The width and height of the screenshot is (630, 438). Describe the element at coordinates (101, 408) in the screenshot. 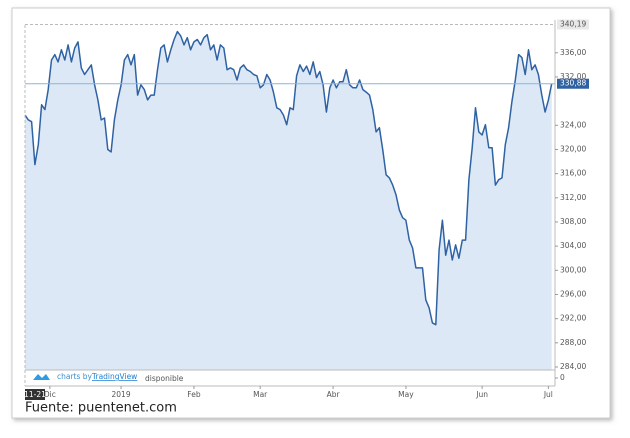

I see `source: Fuente: puentenet.com` at that location.